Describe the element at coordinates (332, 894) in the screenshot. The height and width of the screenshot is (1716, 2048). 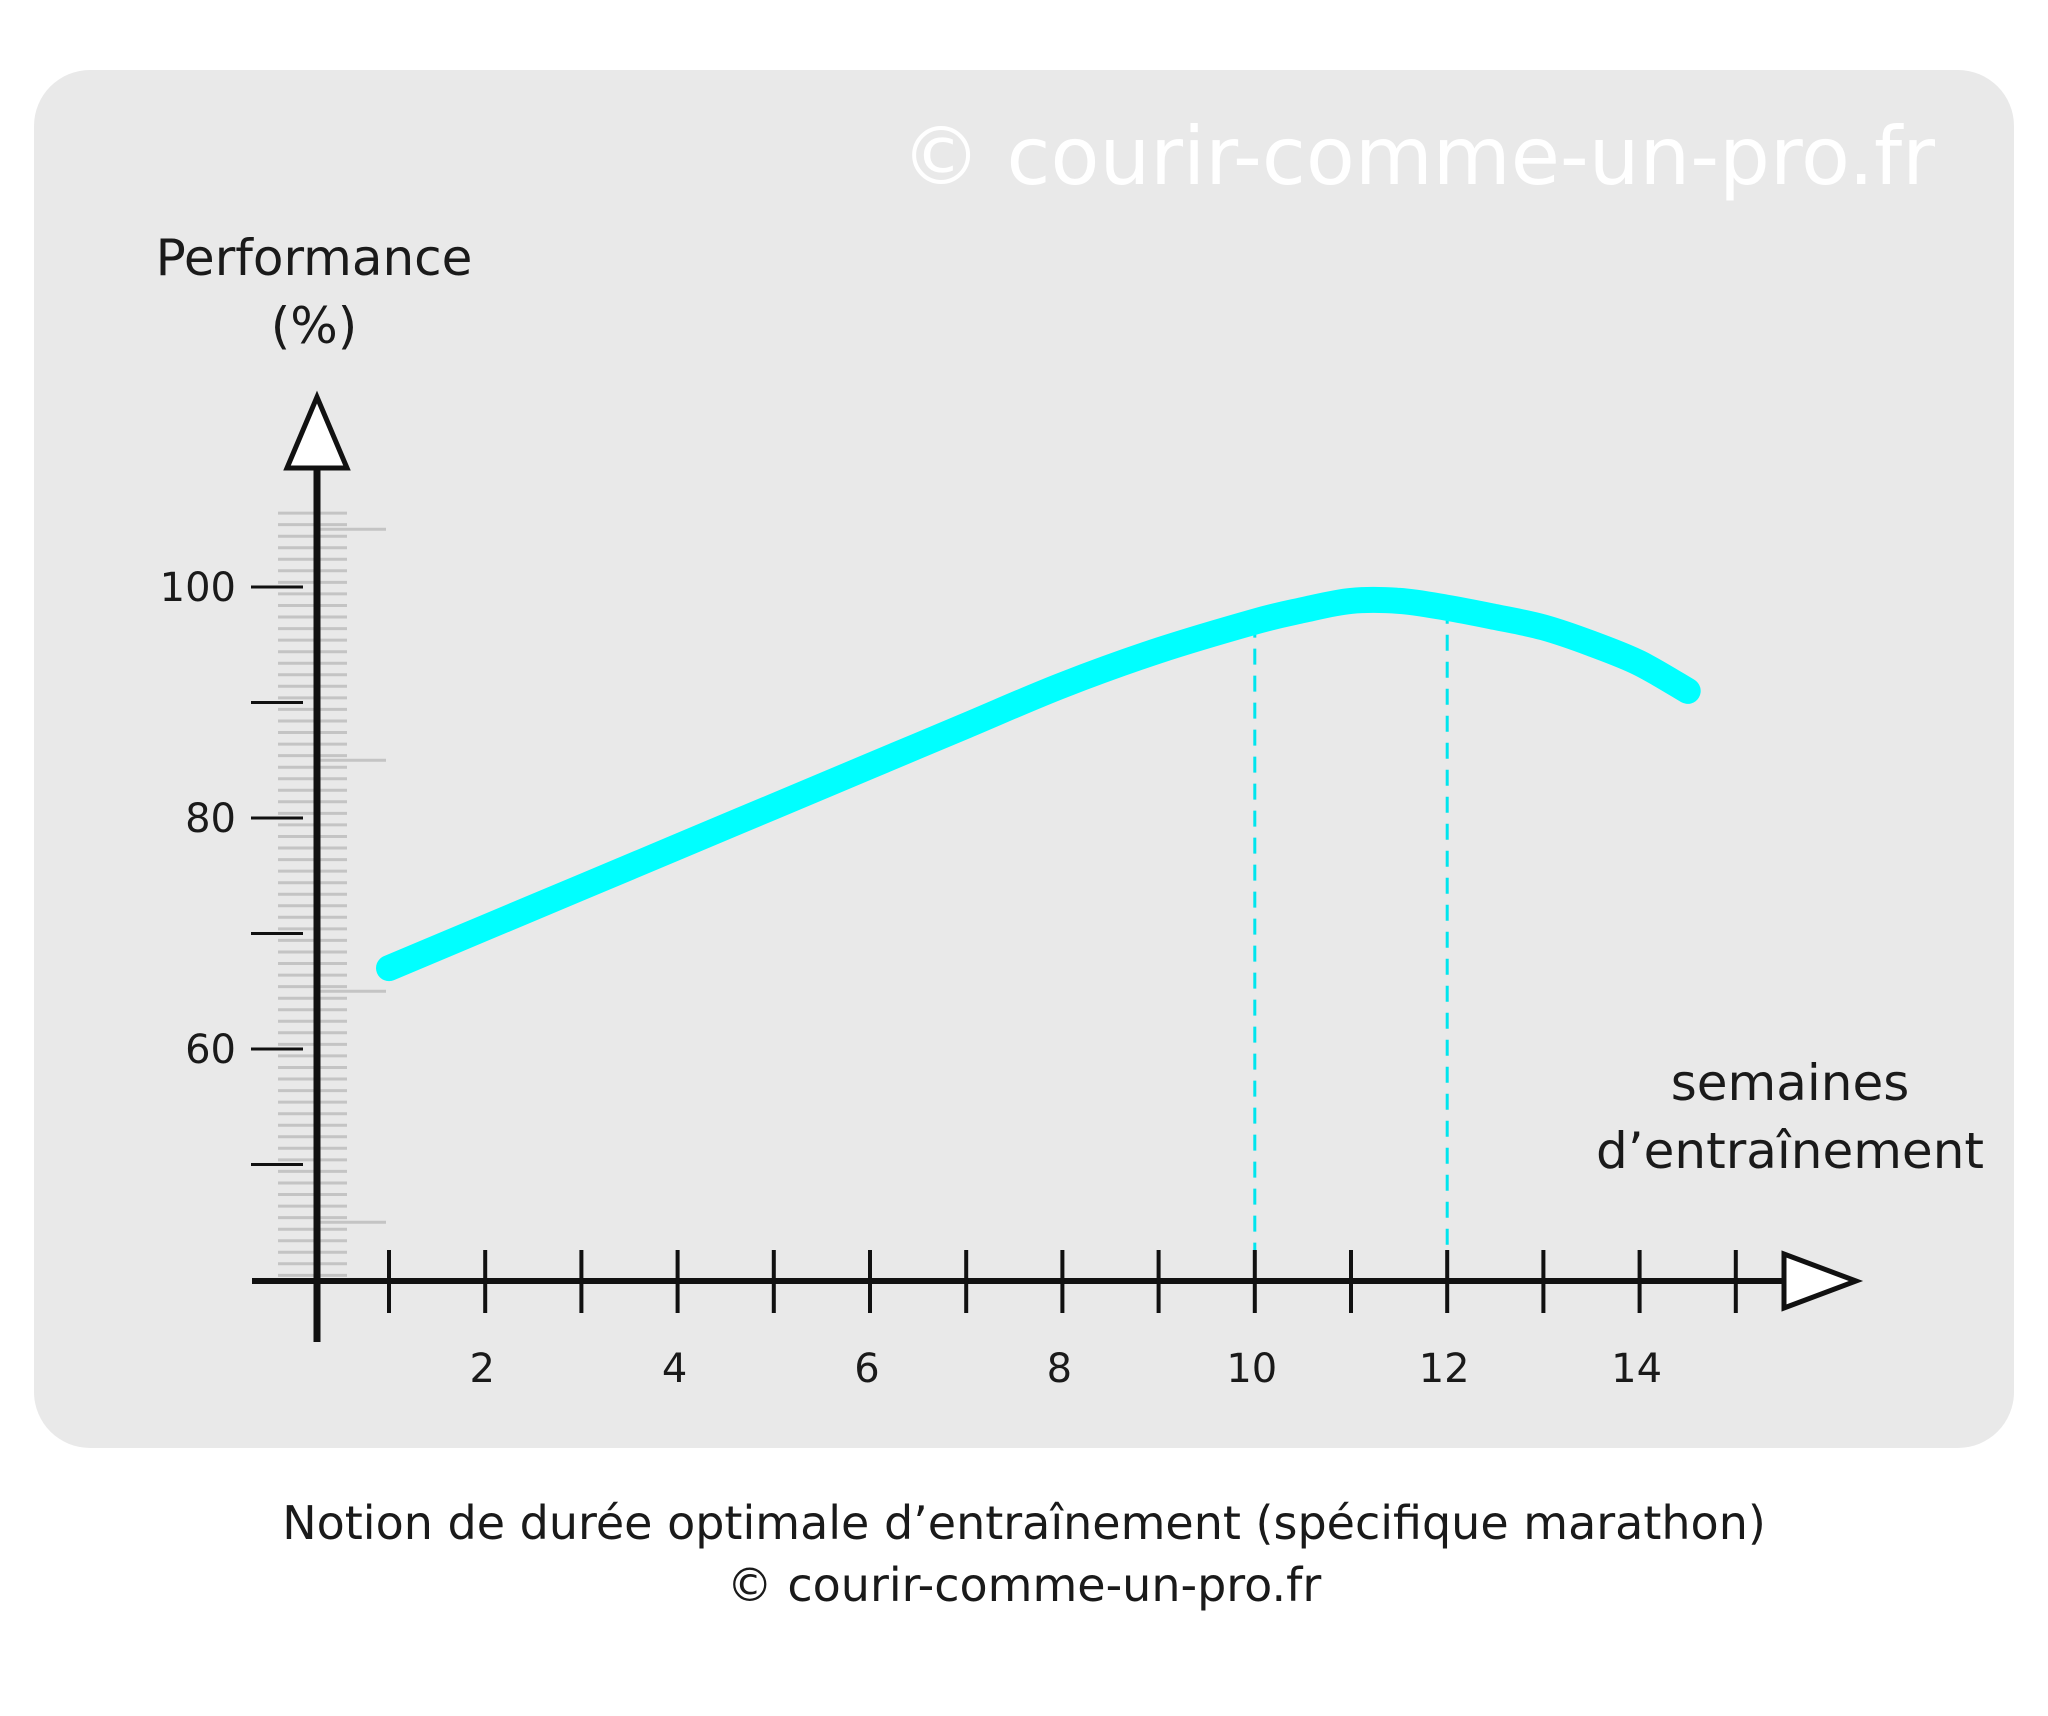
I see `y-scale-ruler` at that location.